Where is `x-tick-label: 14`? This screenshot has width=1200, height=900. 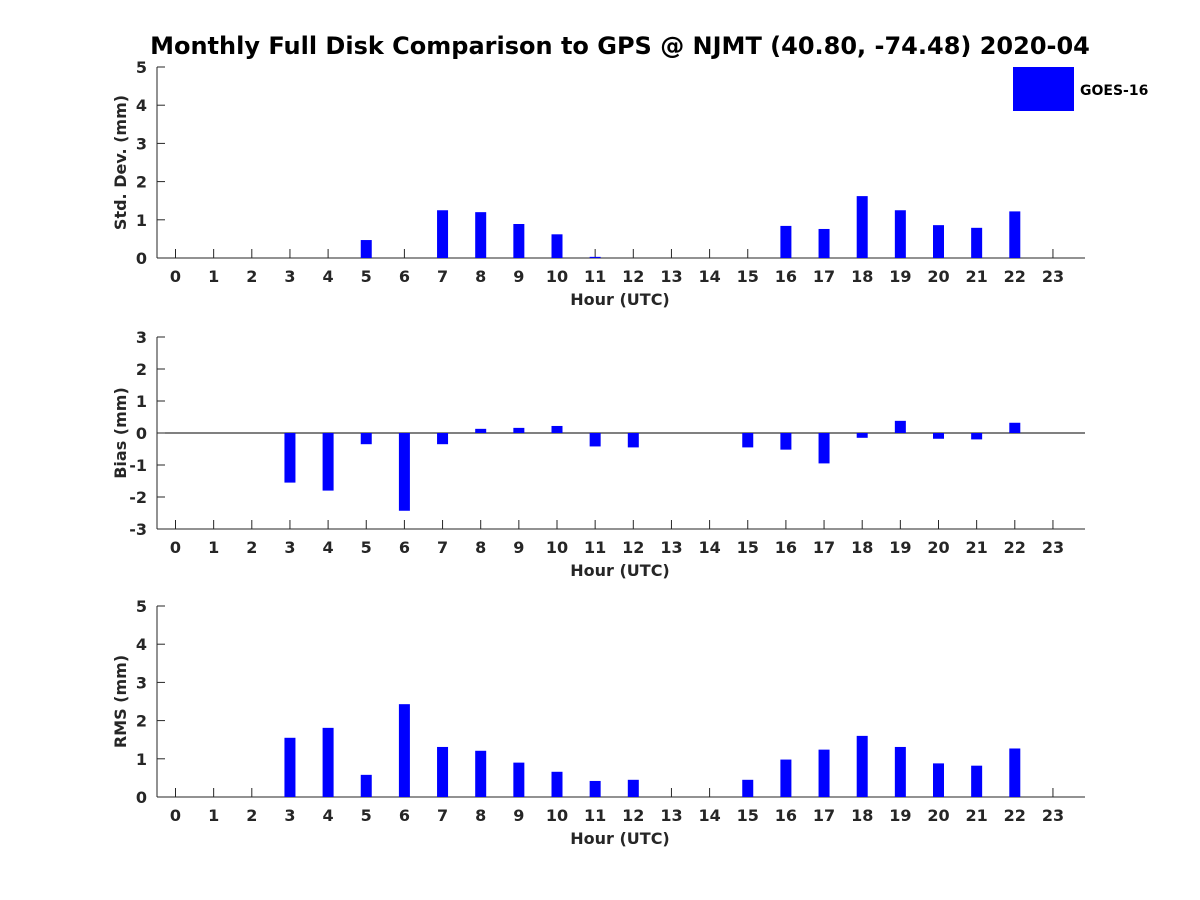 x-tick-label: 14 is located at coordinates (709, 815).